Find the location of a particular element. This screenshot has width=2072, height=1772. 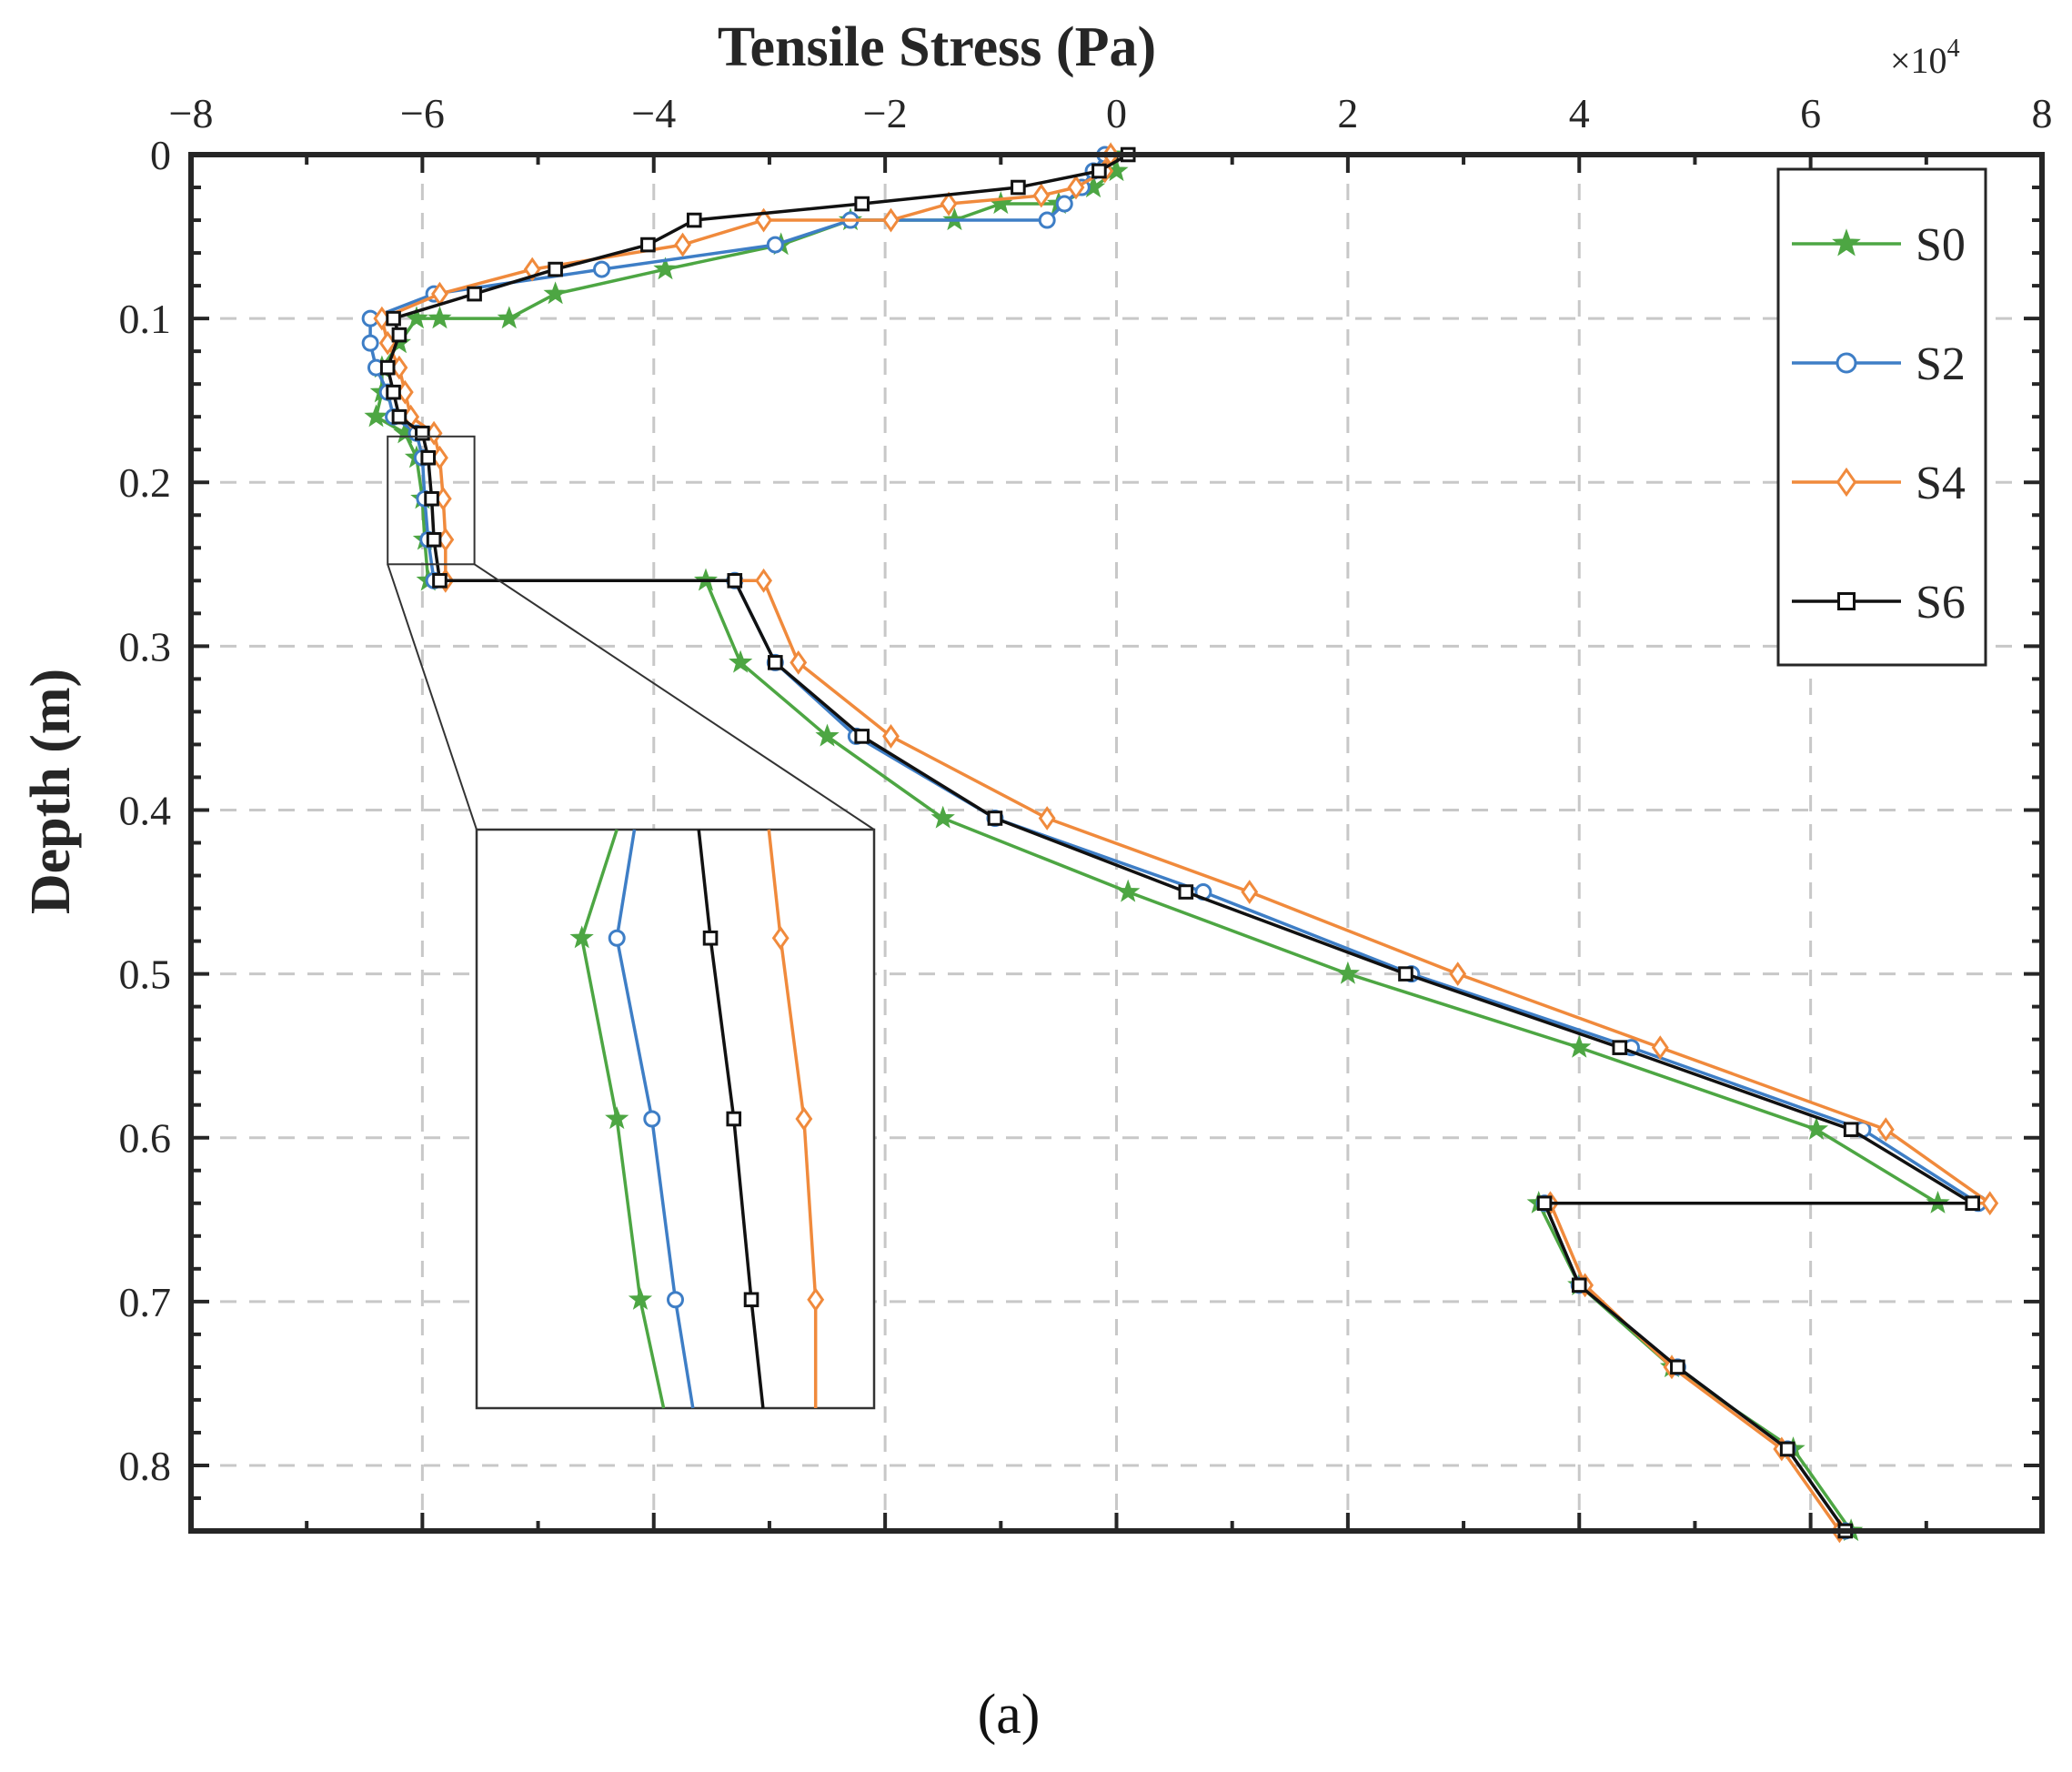

x-tick-label: −2 is located at coordinates (885, 113).